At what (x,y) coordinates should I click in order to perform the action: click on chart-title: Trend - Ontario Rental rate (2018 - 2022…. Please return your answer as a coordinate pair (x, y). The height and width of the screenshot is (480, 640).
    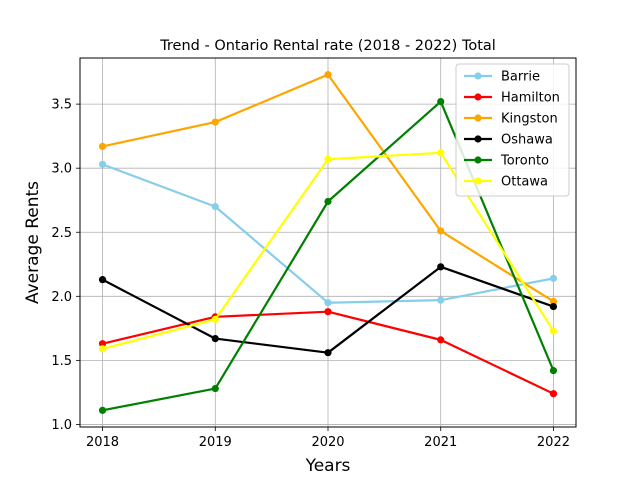
    Looking at the image, I should click on (327, 46).